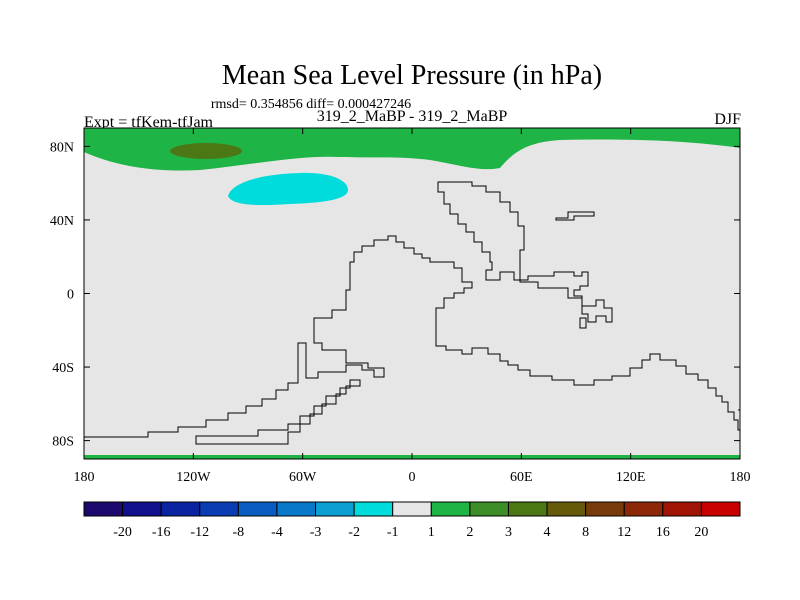 Image resolution: width=800 pixels, height=600 pixels. I want to click on colorbar-label: 8, so click(585, 532).